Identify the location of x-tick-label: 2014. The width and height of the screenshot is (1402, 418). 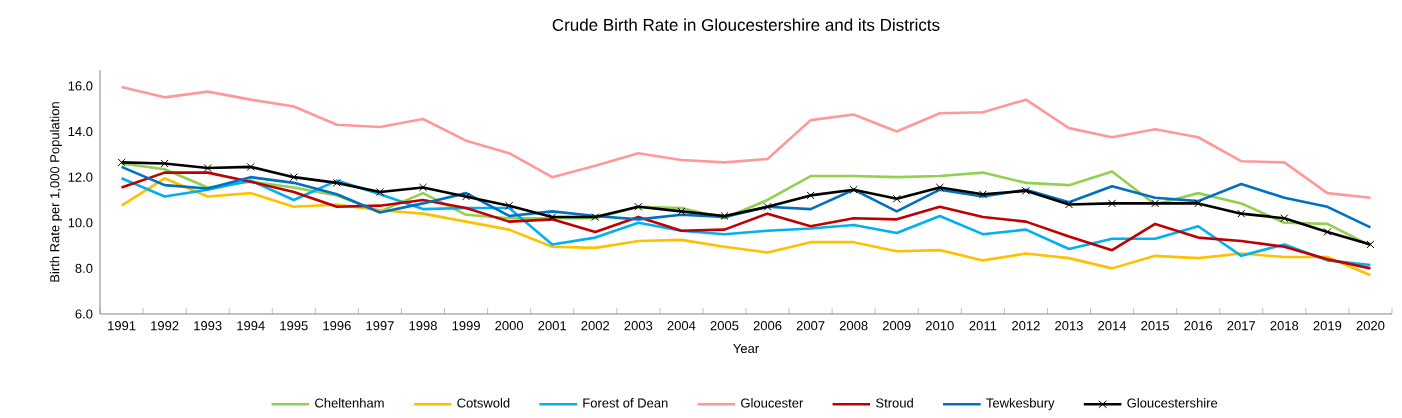
(1112, 325).